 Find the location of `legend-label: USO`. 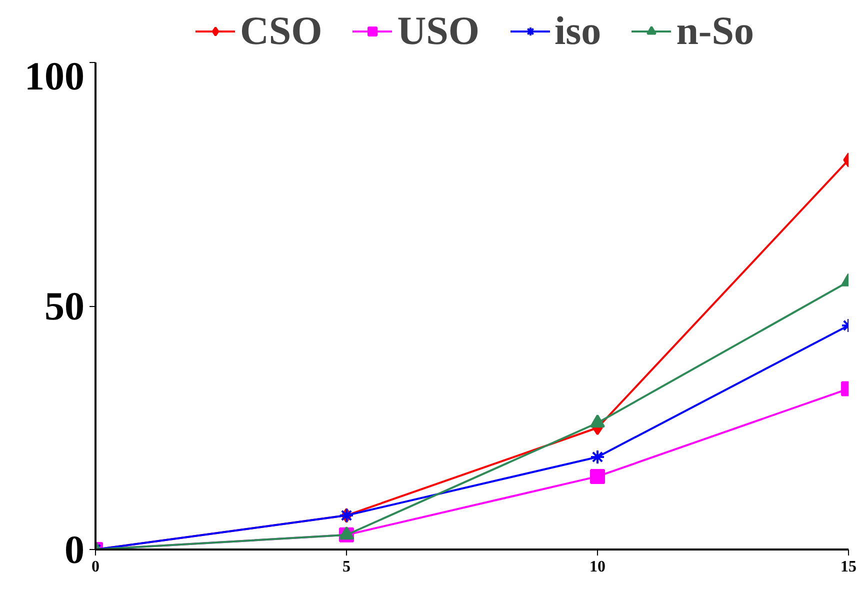

legend-label: USO is located at coordinates (438, 30).